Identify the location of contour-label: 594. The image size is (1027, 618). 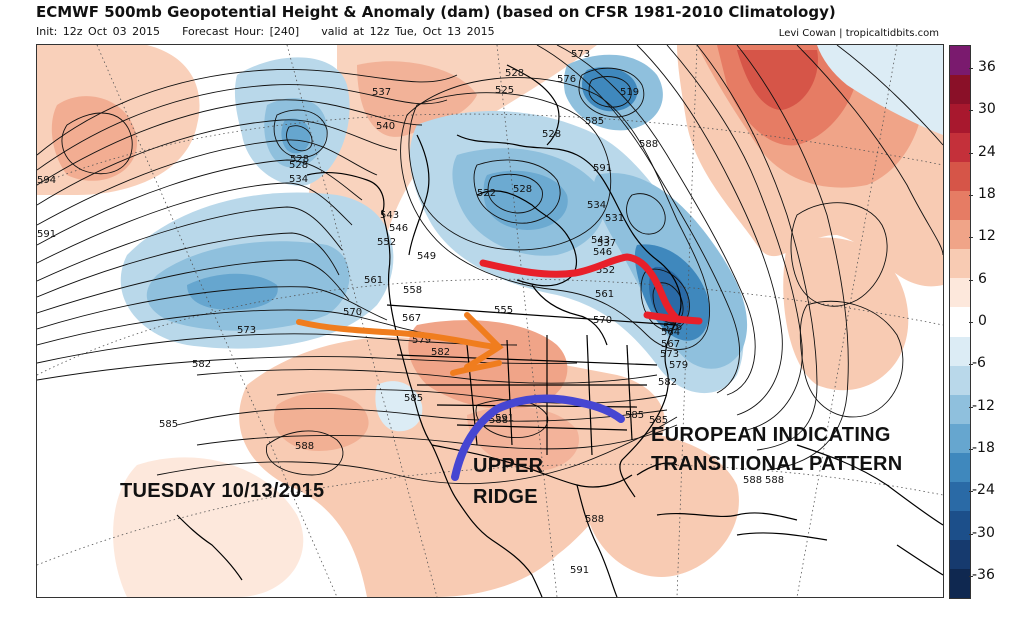
(46, 180).